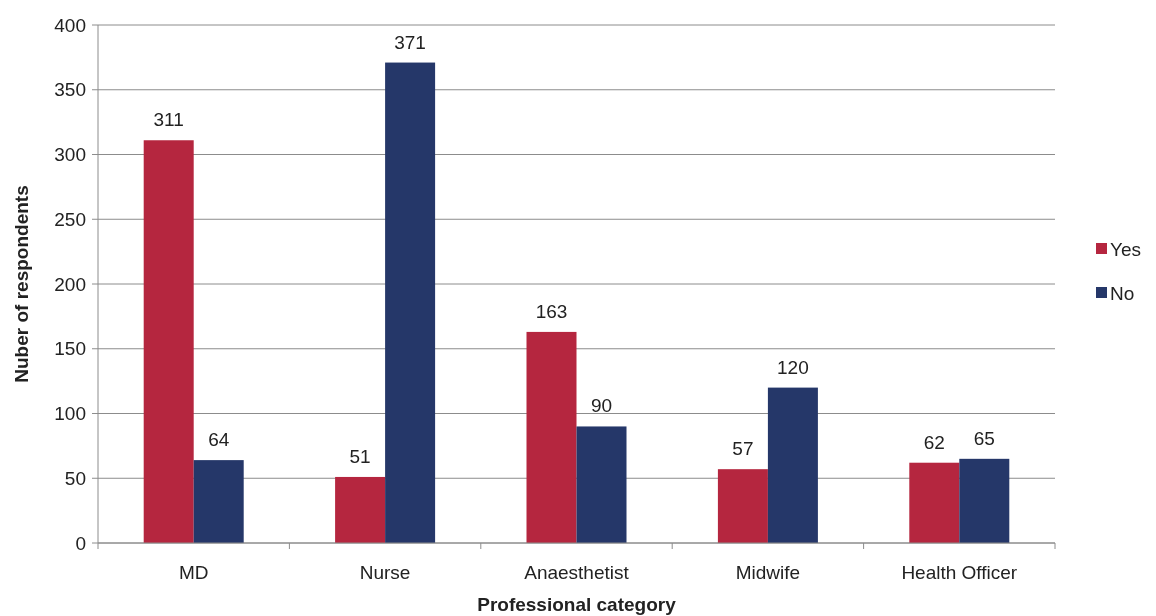 The height and width of the screenshot is (616, 1156). What do you see at coordinates (768, 572) in the screenshot?
I see `x-tick-label: Midwife` at bounding box center [768, 572].